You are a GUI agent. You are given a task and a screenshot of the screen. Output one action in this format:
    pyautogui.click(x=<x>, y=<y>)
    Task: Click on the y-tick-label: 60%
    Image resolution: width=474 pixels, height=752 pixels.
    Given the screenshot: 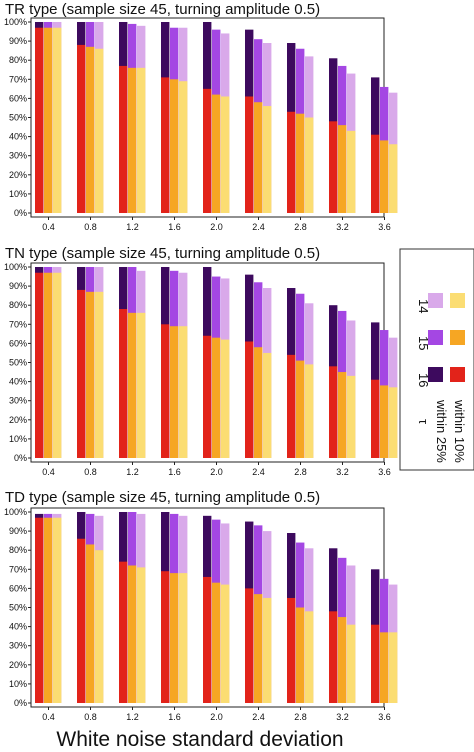 What is the action you would take?
    pyautogui.click(x=18, y=343)
    